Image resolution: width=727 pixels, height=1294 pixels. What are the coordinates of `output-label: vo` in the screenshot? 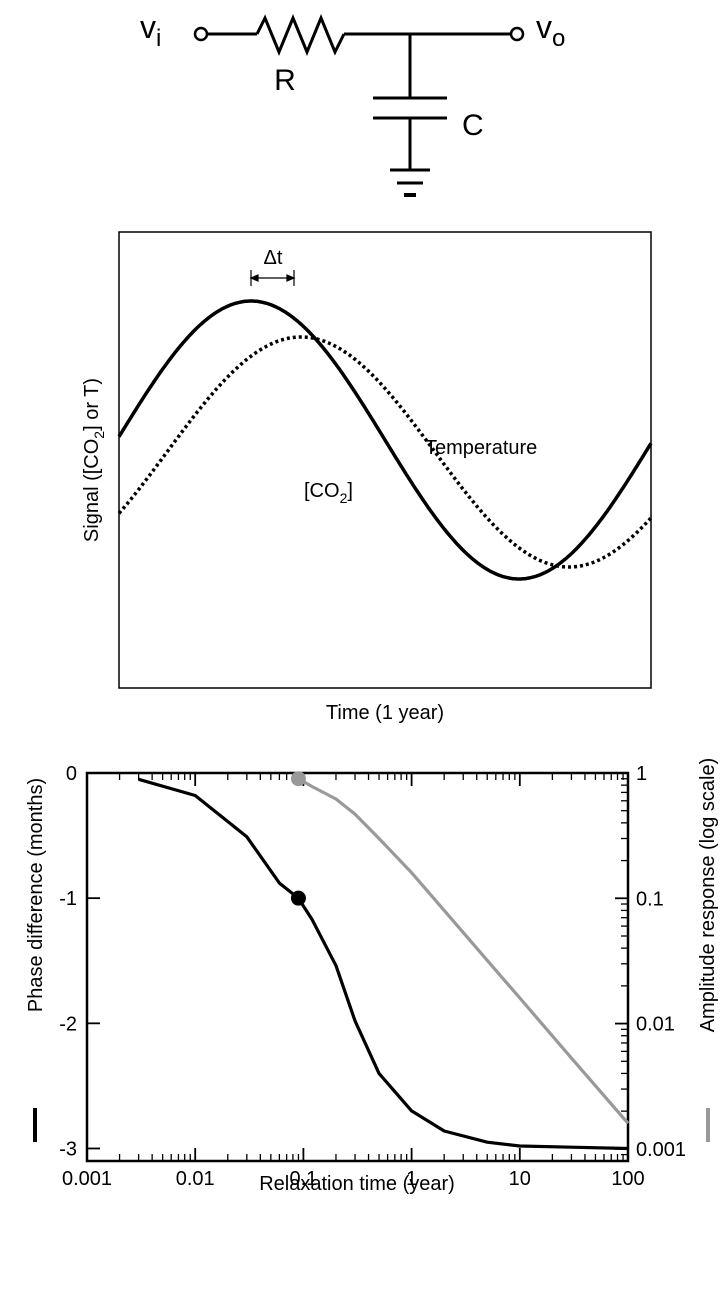 It's located at (550, 30).